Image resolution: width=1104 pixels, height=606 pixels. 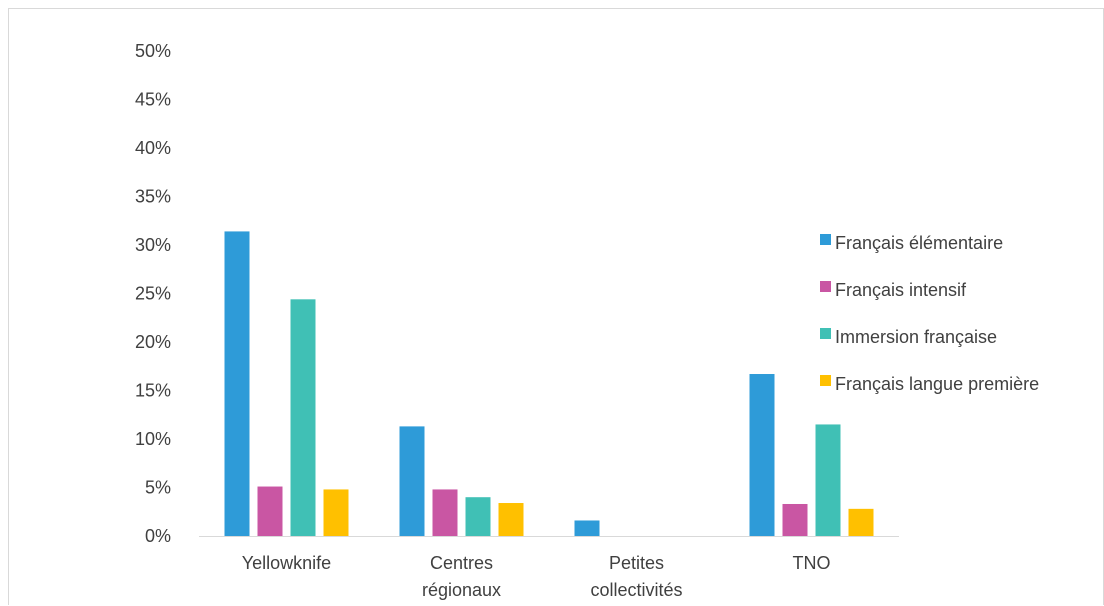 I want to click on y-tick-label: 10%, so click(x=153, y=439).